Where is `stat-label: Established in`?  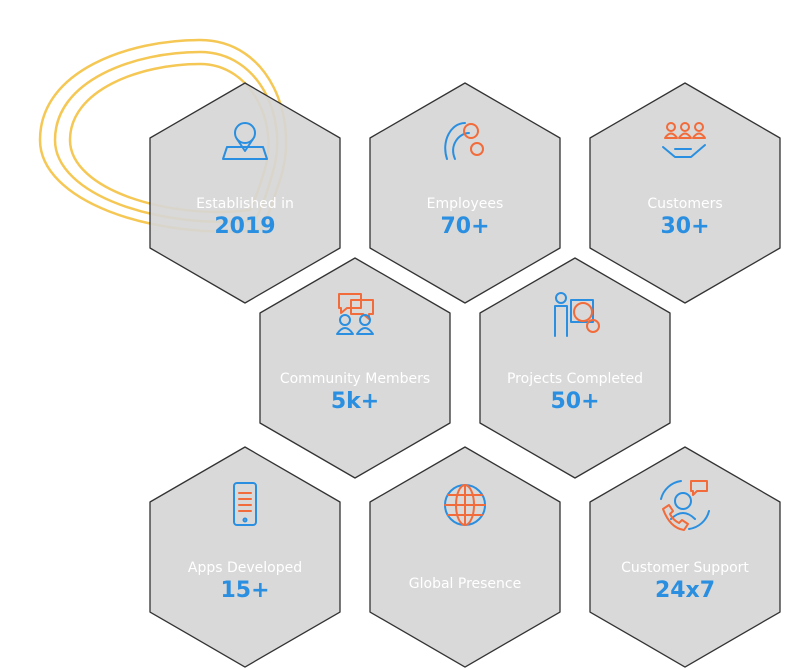 stat-label: Established in is located at coordinates (245, 204).